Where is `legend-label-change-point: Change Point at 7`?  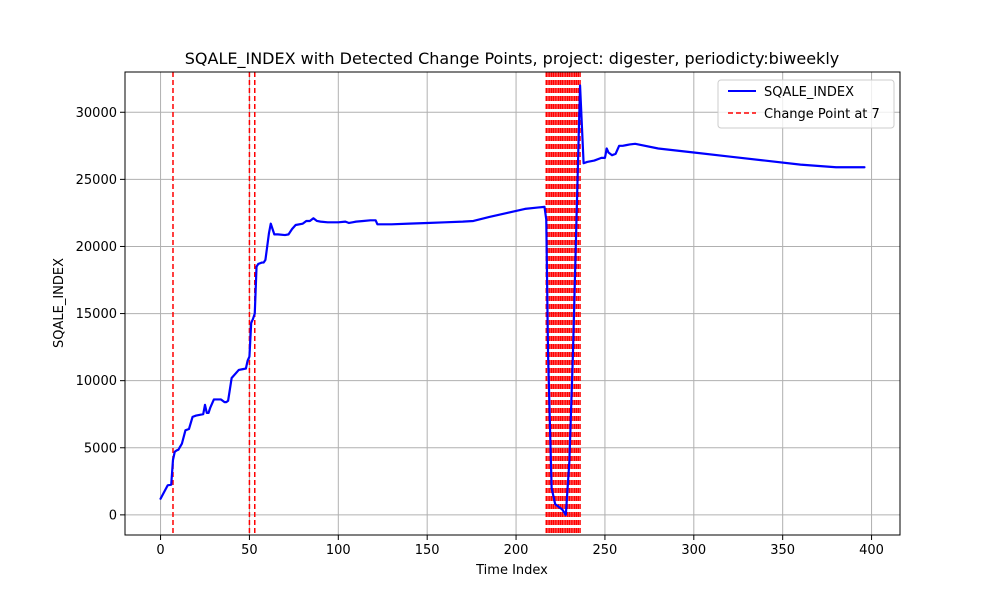
legend-label-change-point: Change Point at 7 is located at coordinates (822, 114).